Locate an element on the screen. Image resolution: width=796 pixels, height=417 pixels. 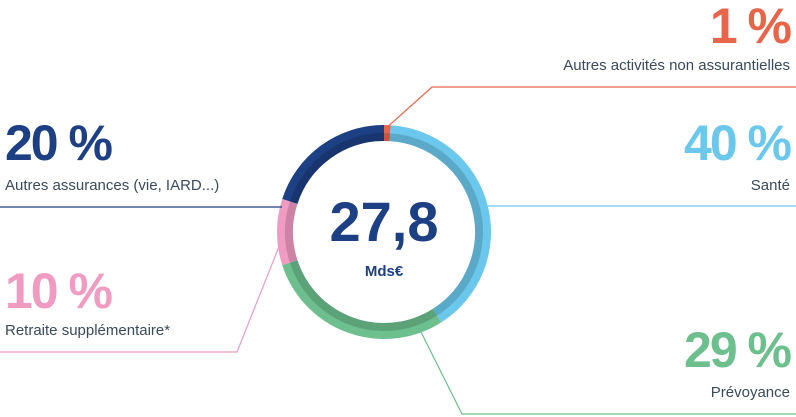
percent-label: 20 % is located at coordinates (59, 143).